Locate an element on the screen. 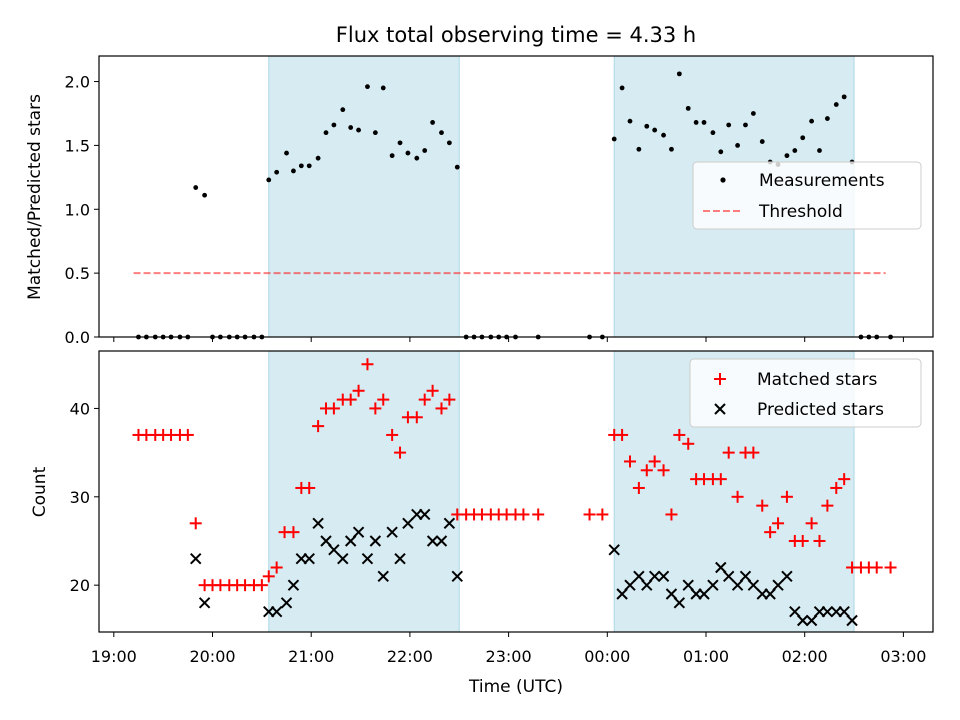 Image resolution: width=960 pixels, height=720 pixels. x-axis-label: Time (UTC) is located at coordinates (515, 687).